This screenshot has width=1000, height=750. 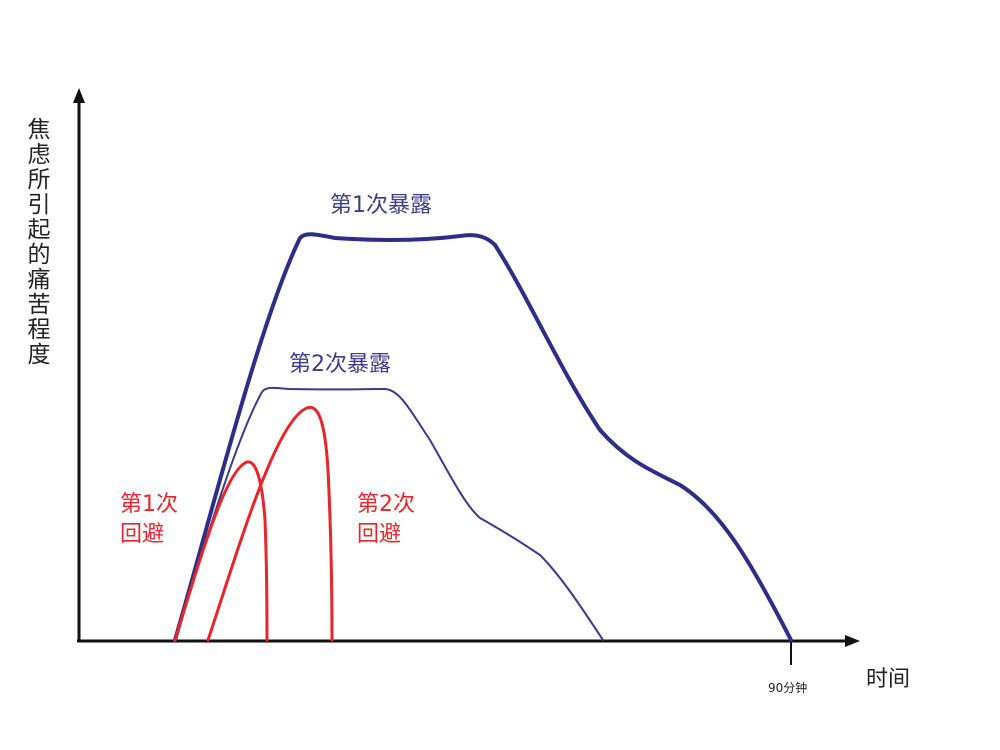 What do you see at coordinates (788, 688) in the screenshot?
I see `x-tick-label-90min: 90分钟` at bounding box center [788, 688].